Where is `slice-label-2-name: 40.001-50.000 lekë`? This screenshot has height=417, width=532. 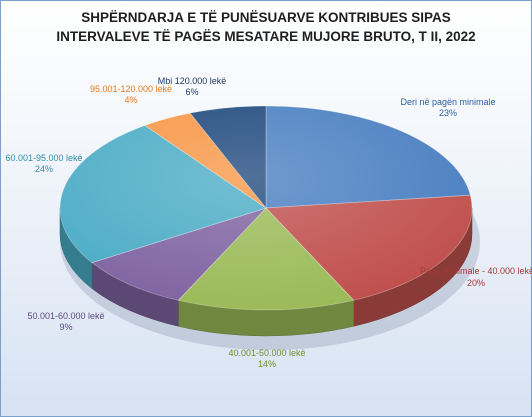
slice-label-2-name: 40.001-50.000 lekë is located at coordinates (267, 353).